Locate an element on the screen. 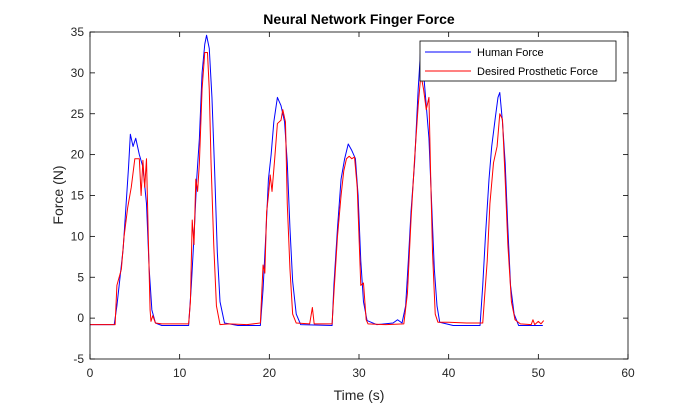 The width and height of the screenshot is (696, 404). legend-box is located at coordinates (518, 61).